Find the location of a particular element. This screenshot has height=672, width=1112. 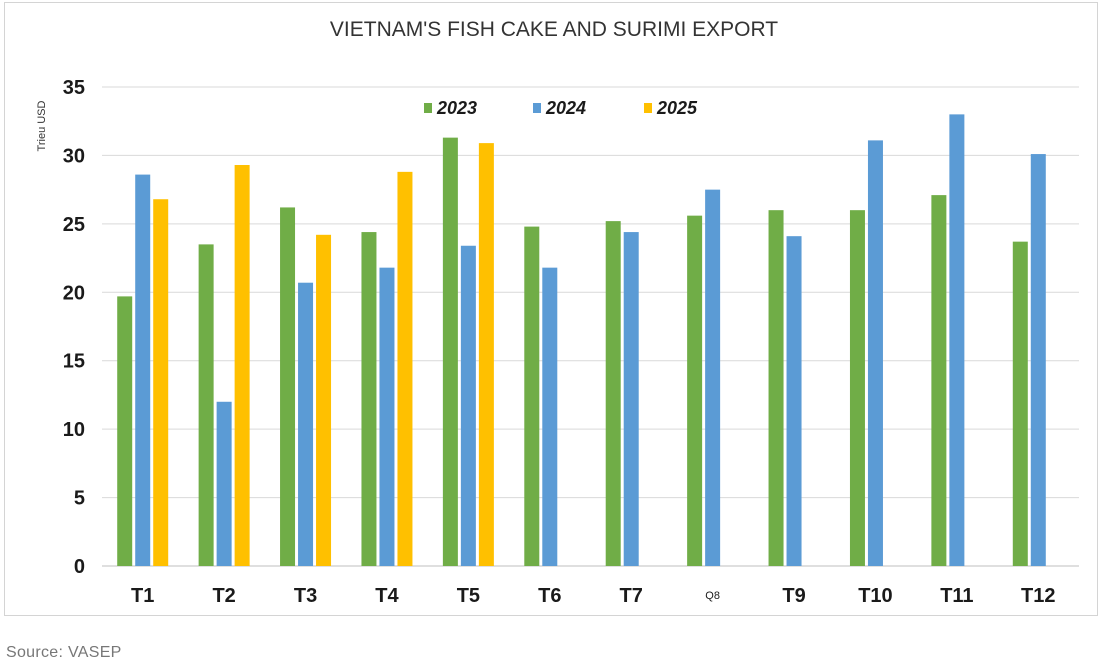

y-tick-label: 15 is located at coordinates (74, 362).